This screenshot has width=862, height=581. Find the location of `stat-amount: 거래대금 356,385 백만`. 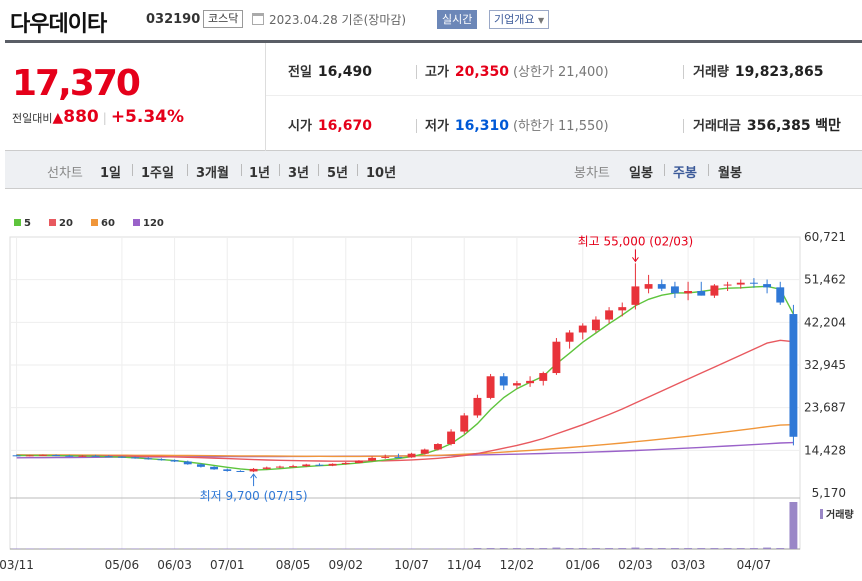

stat-amount: 거래대금 356,385 백만 is located at coordinates (767, 125).